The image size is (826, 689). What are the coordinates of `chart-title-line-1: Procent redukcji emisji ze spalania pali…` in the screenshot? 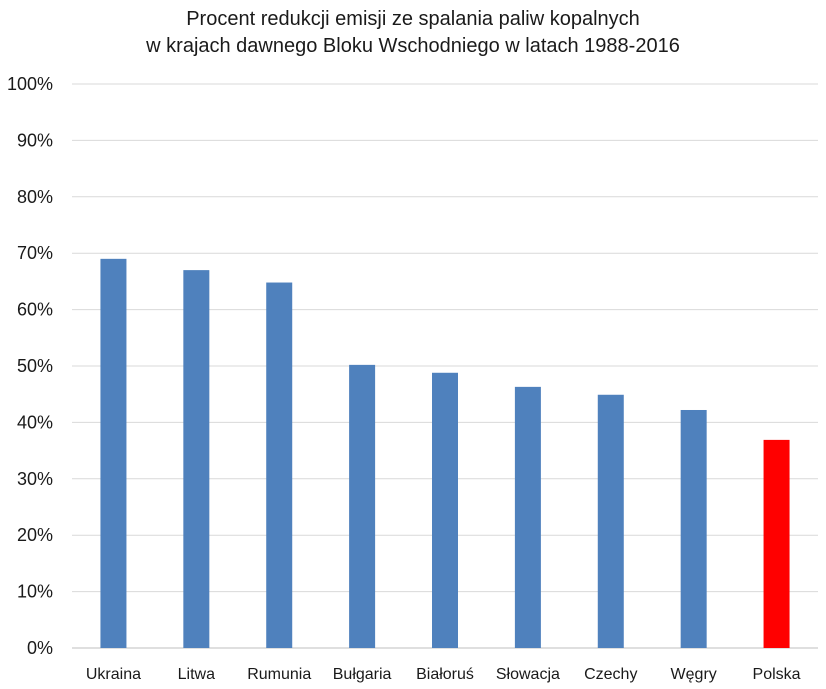 It's located at (413, 19).